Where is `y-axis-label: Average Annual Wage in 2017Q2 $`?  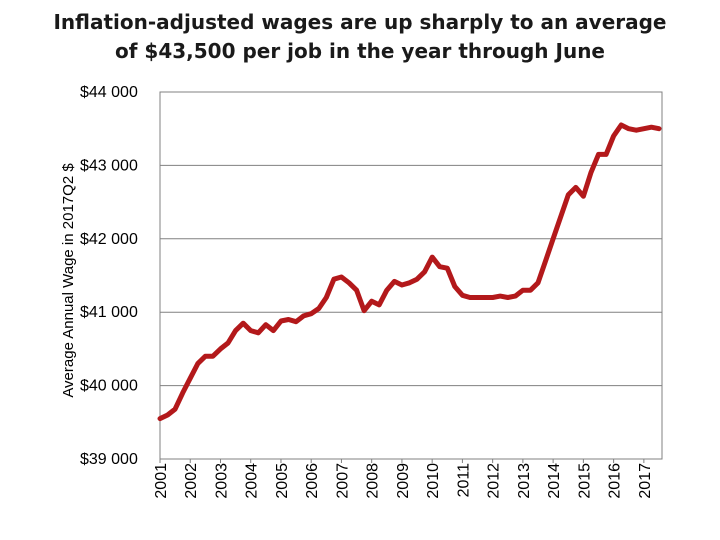
y-axis-label: Average Annual Wage in 2017Q2 $ is located at coordinates (68, 280).